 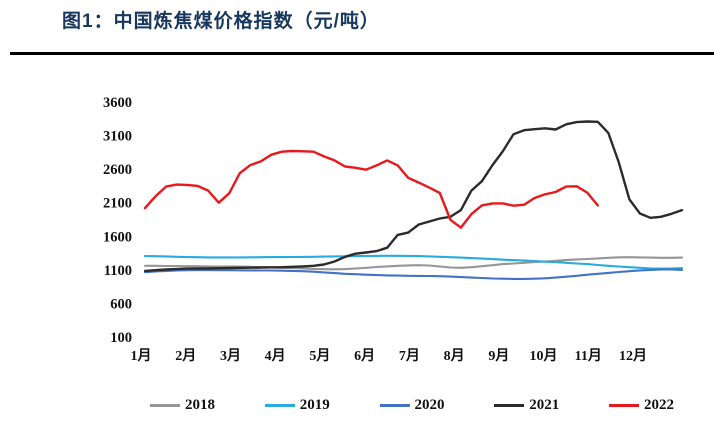 What do you see at coordinates (182, 405) in the screenshot?
I see `legend-item-2018: 2018` at bounding box center [182, 405].